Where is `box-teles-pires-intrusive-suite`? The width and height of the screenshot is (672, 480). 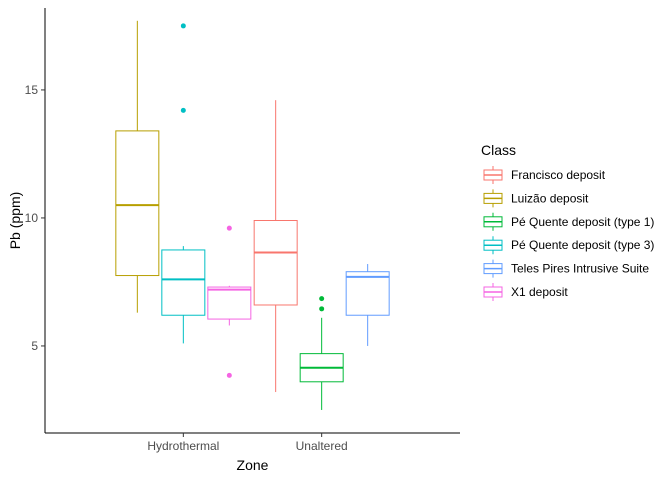 box-teles-pires-intrusive-suite is located at coordinates (367, 305).